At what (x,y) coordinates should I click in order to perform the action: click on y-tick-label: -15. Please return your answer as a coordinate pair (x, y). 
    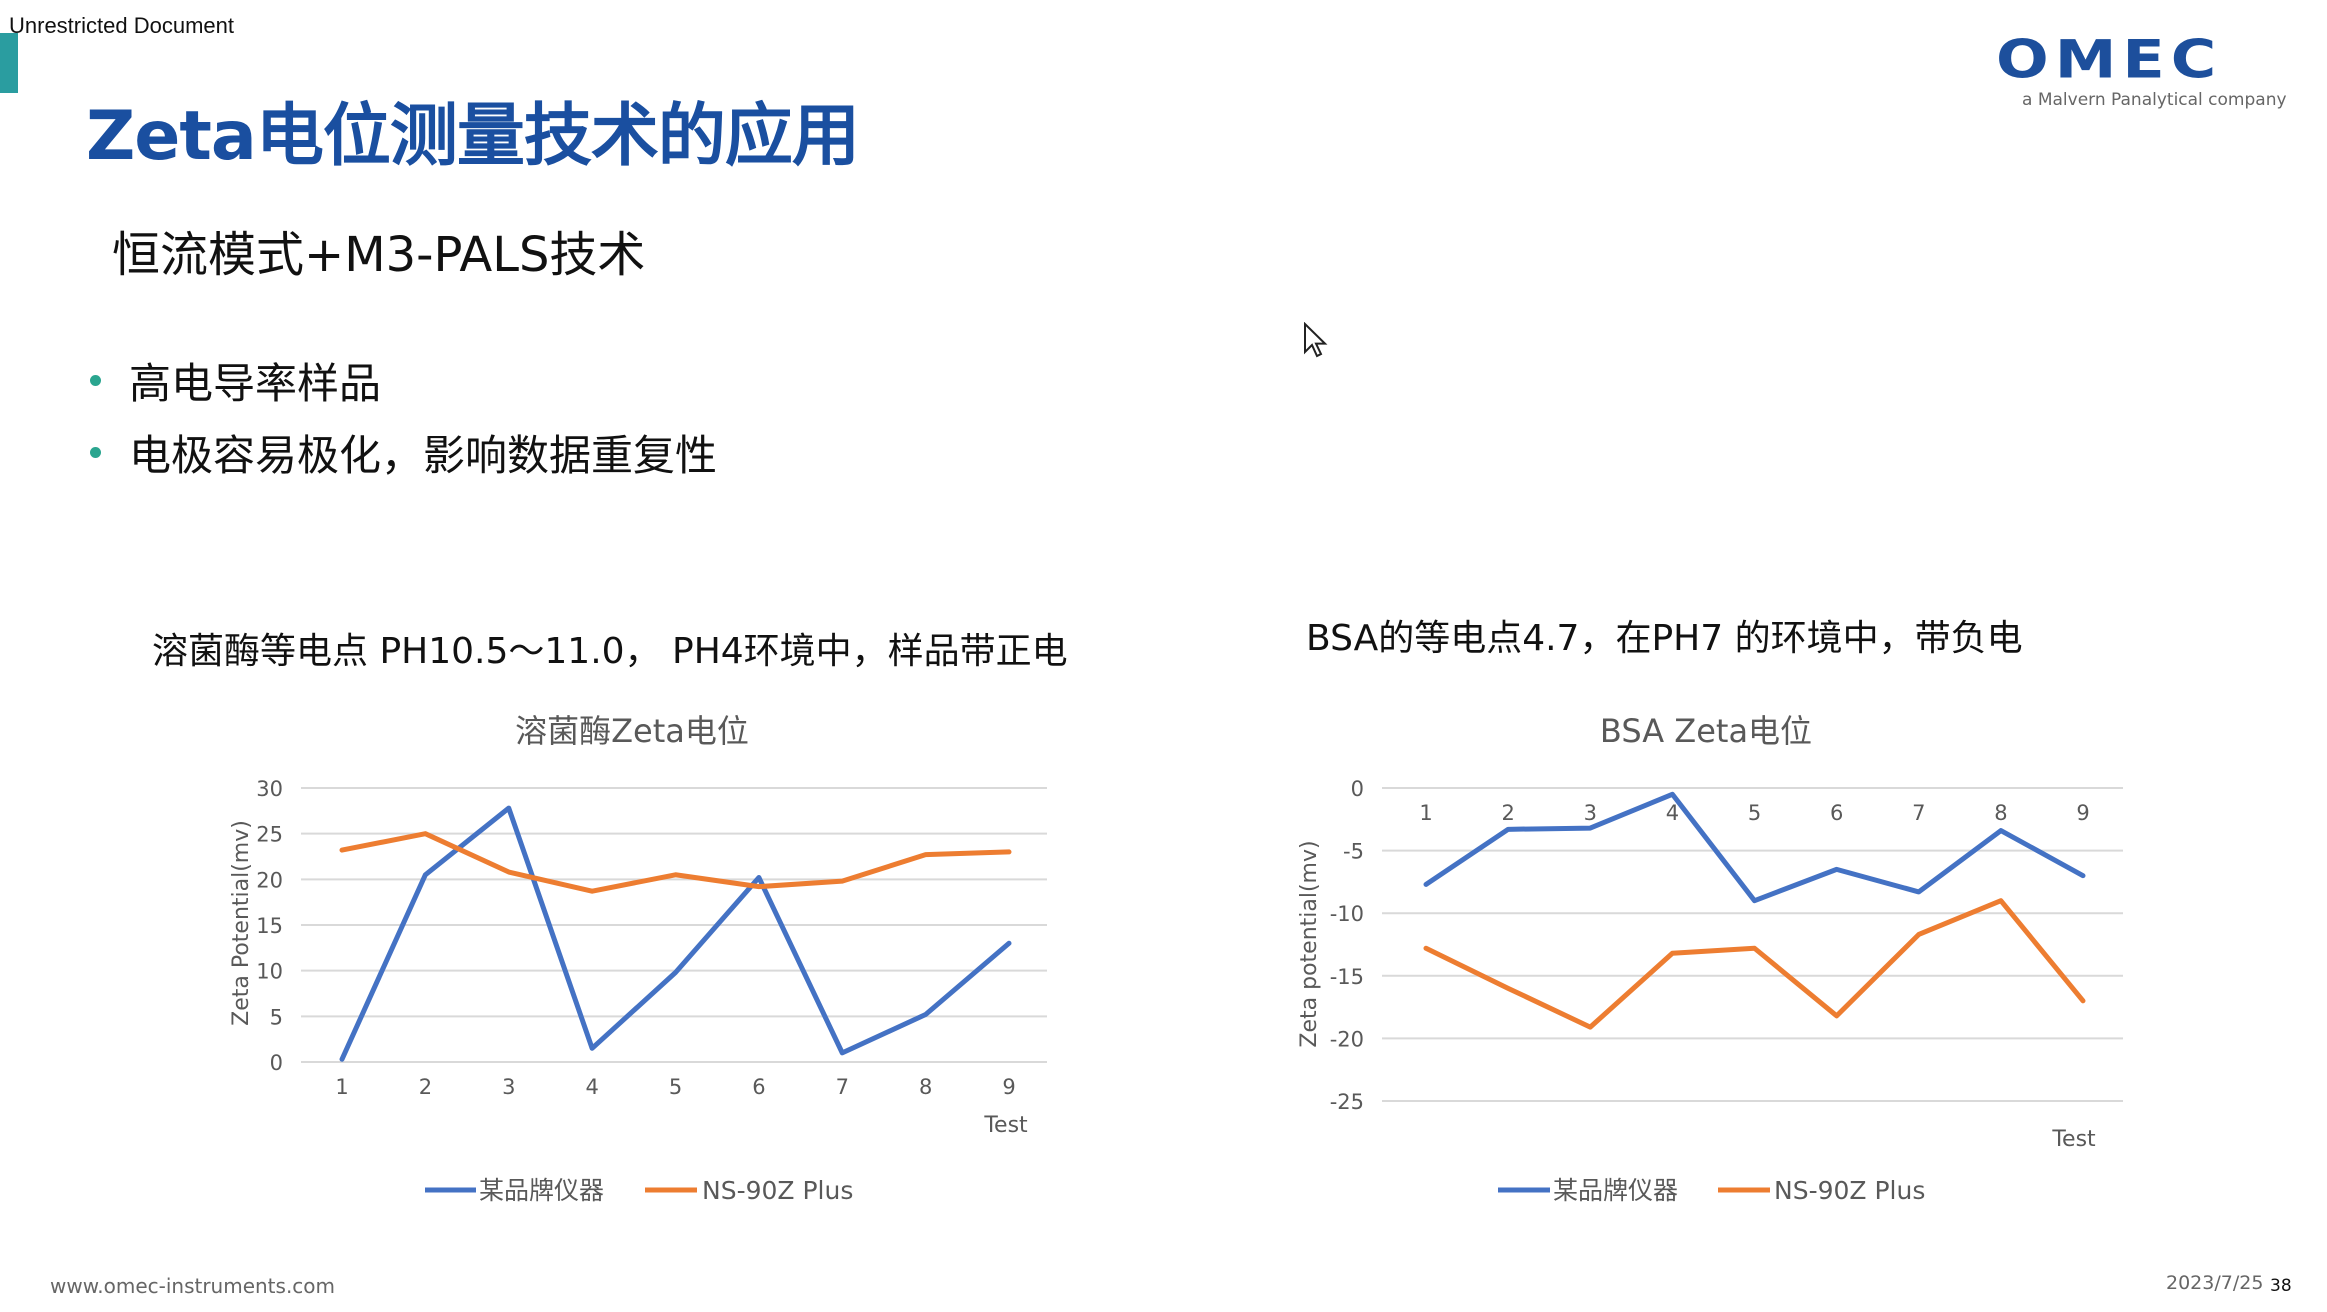
    Looking at the image, I should click on (1347, 977).